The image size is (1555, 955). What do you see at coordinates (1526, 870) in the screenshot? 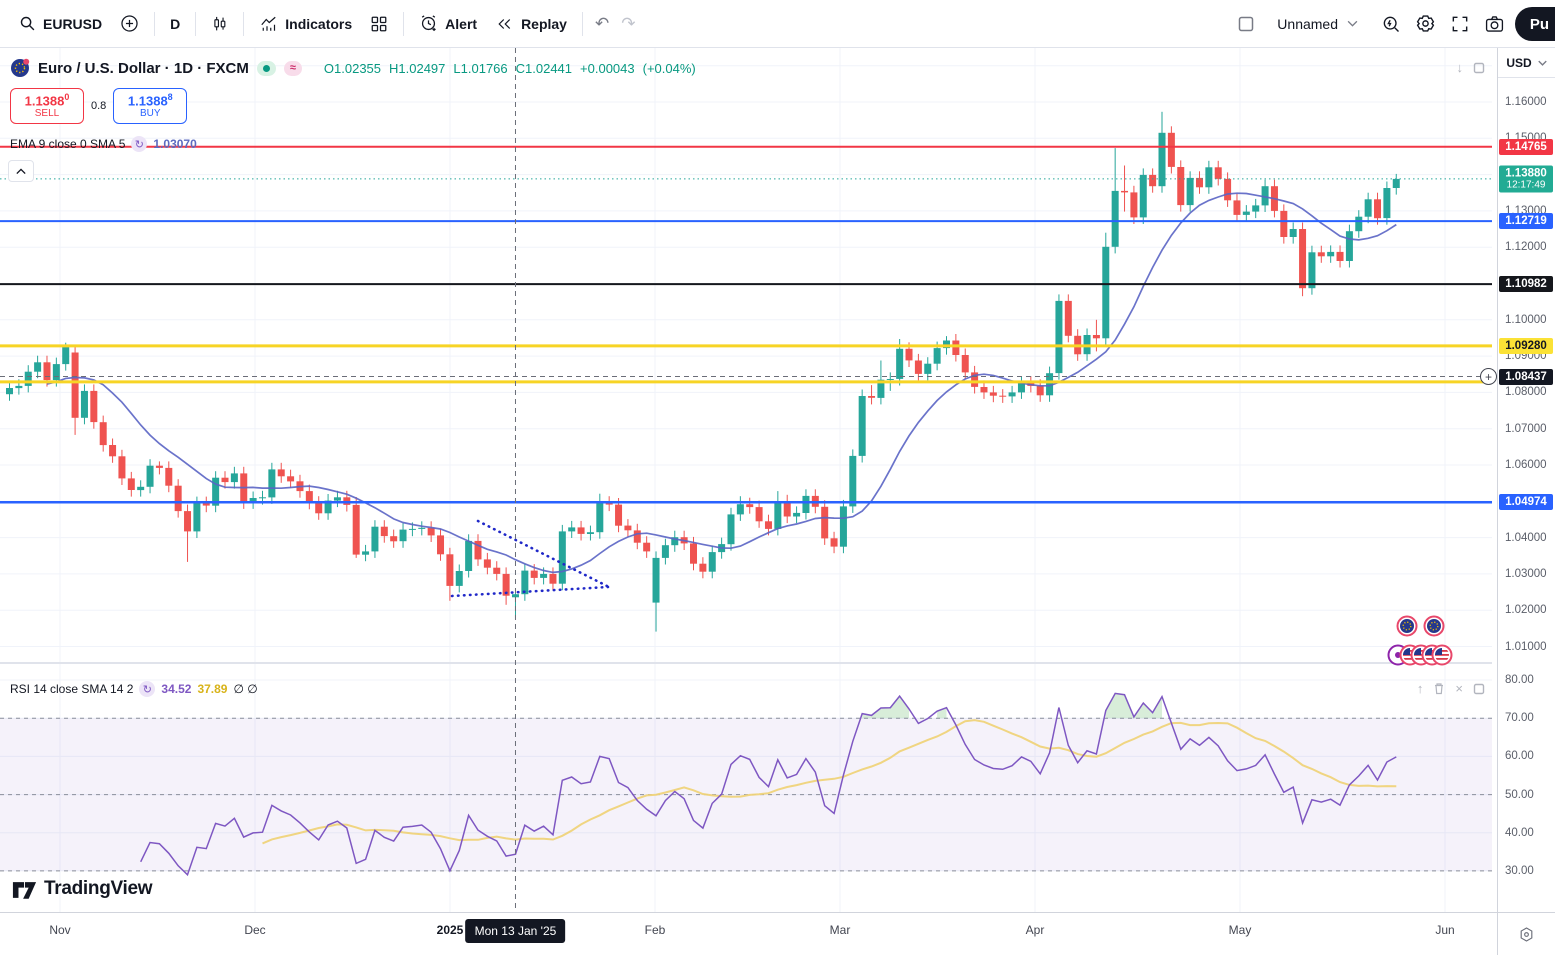
I see `rsi-tick: 30.00` at bounding box center [1526, 870].